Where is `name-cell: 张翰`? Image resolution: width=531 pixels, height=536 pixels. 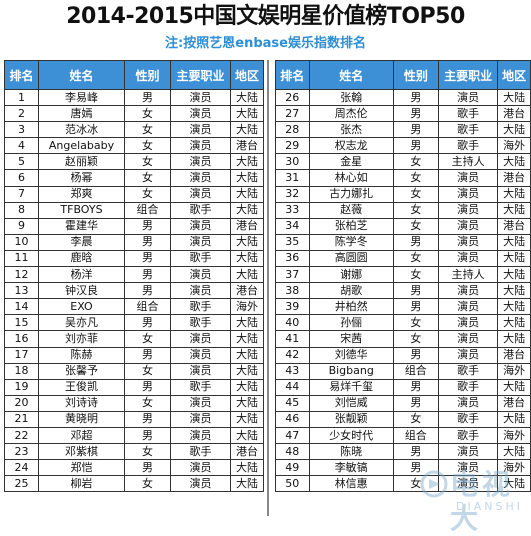 name-cell: 张翰 is located at coordinates (351, 97).